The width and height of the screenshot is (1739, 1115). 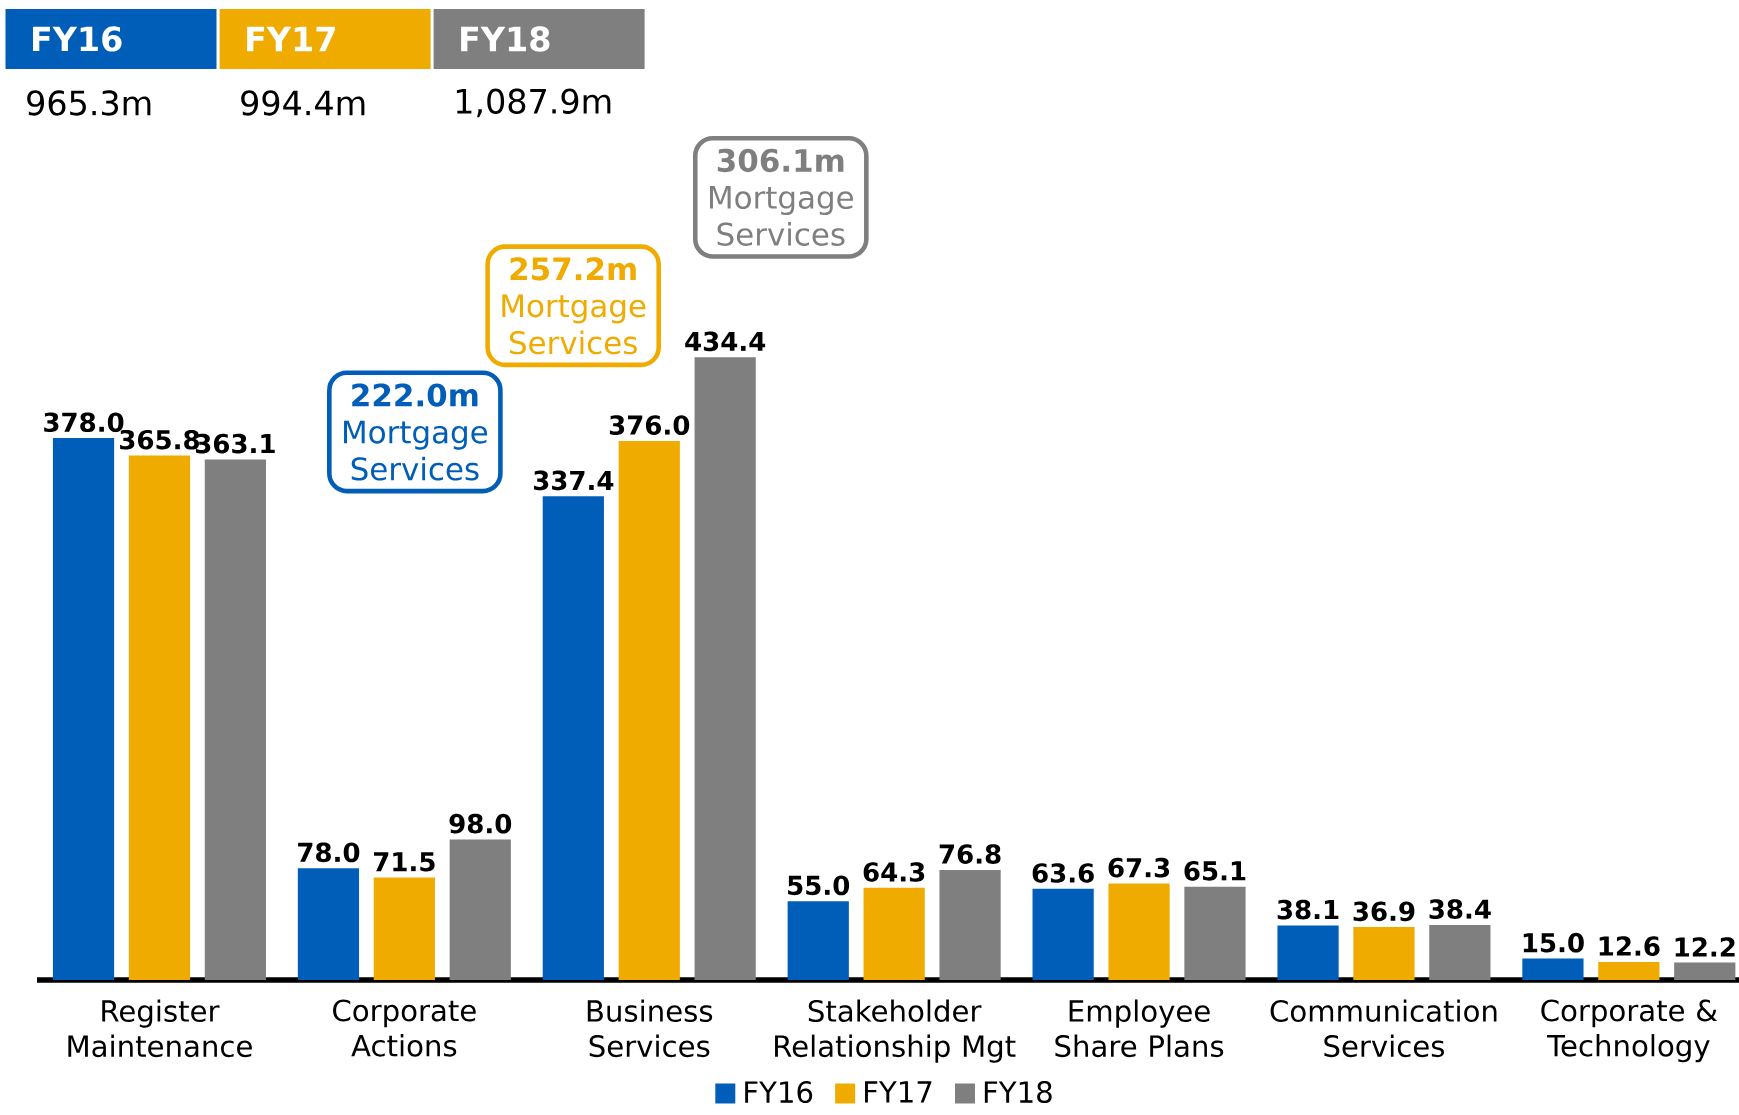 What do you see at coordinates (303, 103) in the screenshot?
I see `text: 994.4m` at bounding box center [303, 103].